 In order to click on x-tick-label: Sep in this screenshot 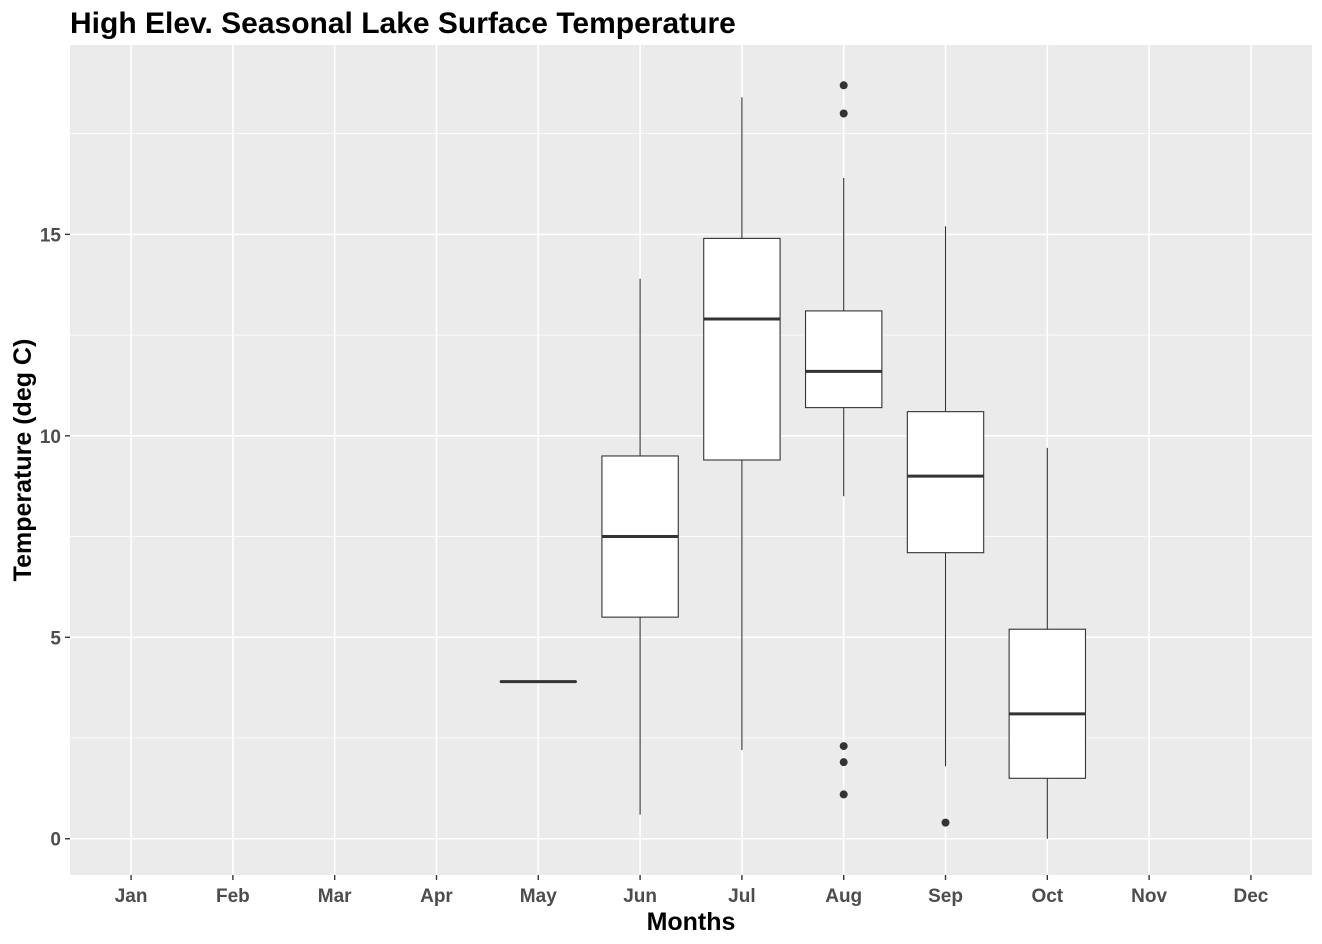, I will do `click(945, 896)`.